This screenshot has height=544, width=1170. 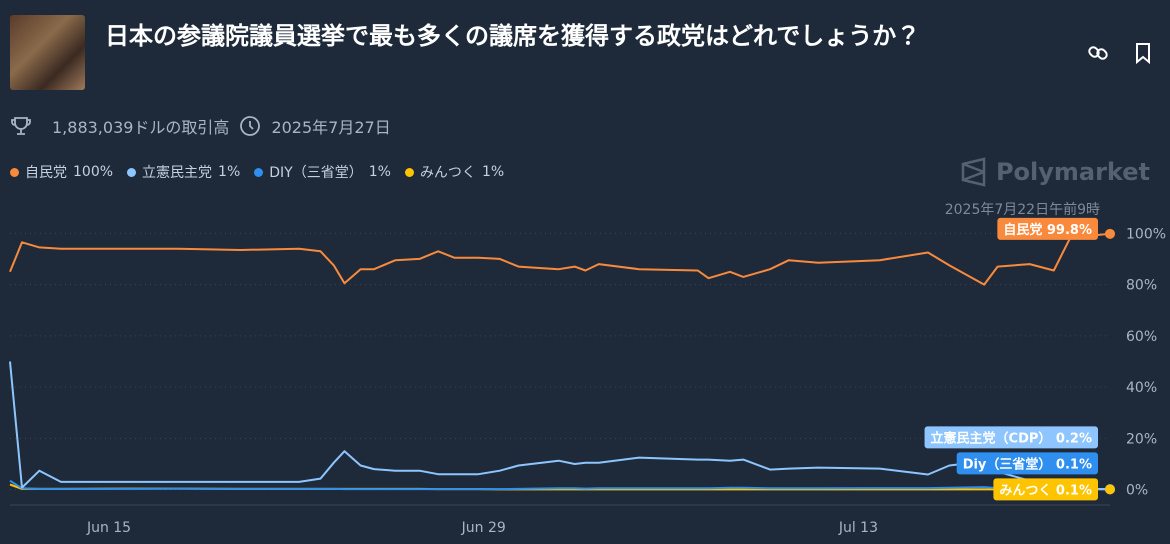 I want to click on legend: 自民党 100% 立憲民主党 1% DIY（三省堂） 1% みんつく 1%, so click(x=257, y=172).